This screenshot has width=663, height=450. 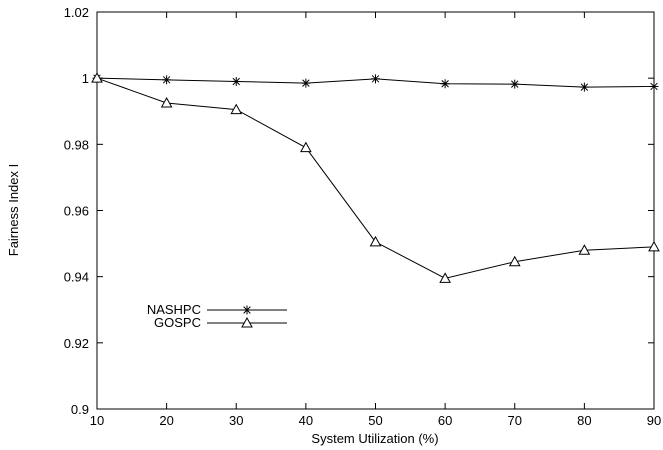 I want to click on x-tick-label: 80, so click(x=584, y=420).